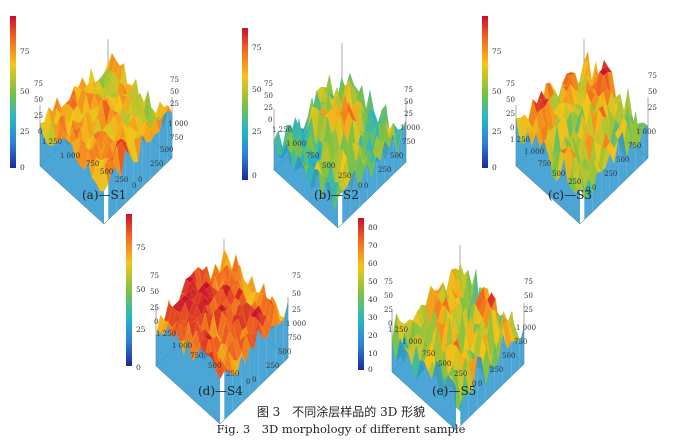 This screenshot has width=682, height=441. Describe the element at coordinates (104, 195) in the screenshot. I see `panel-label: (a)—S1` at that location.